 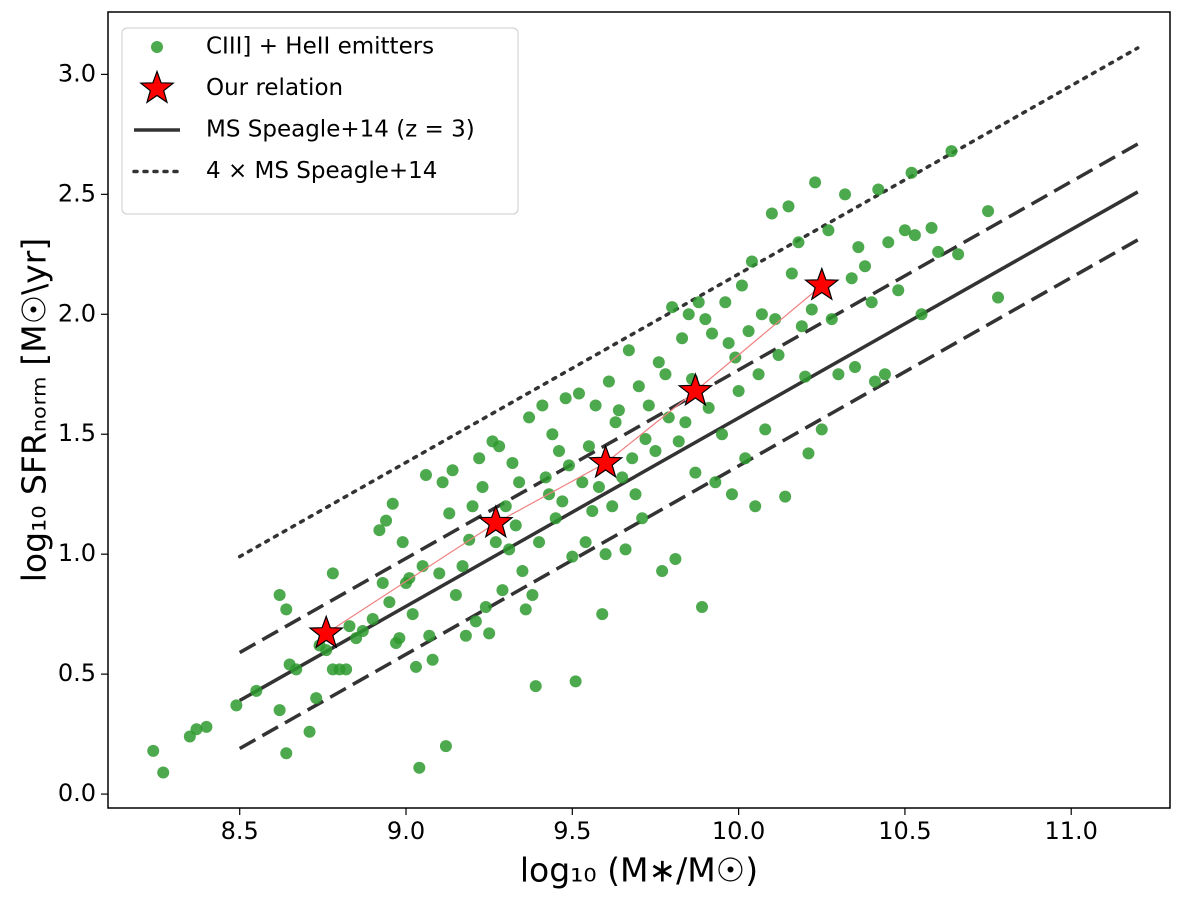 What do you see at coordinates (77, 193) in the screenshot?
I see `y-tick-label: 2.5` at bounding box center [77, 193].